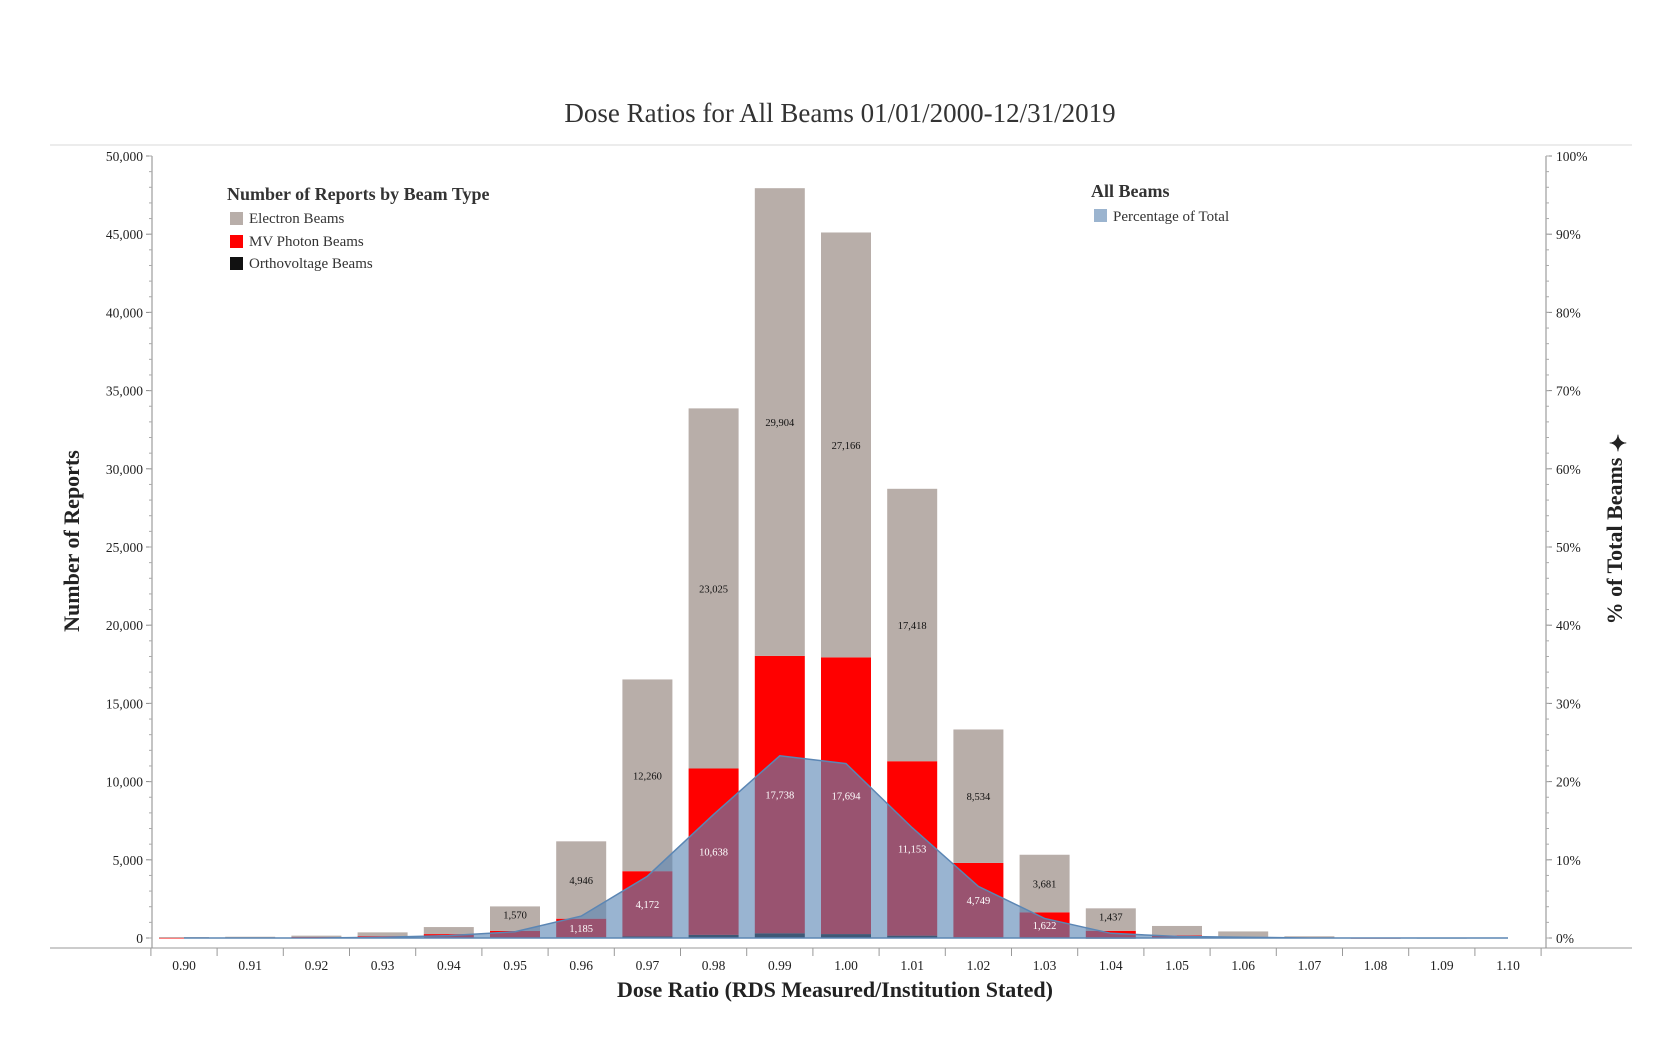  What do you see at coordinates (236, 241) in the screenshot?
I see `legend-swatch-mv-photon` at bounding box center [236, 241].